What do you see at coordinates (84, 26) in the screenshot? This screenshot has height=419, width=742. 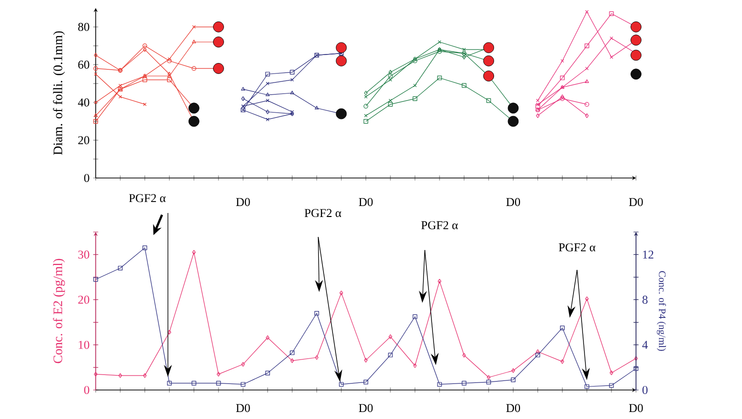 I see `y-tick-label: 80` at bounding box center [84, 26].